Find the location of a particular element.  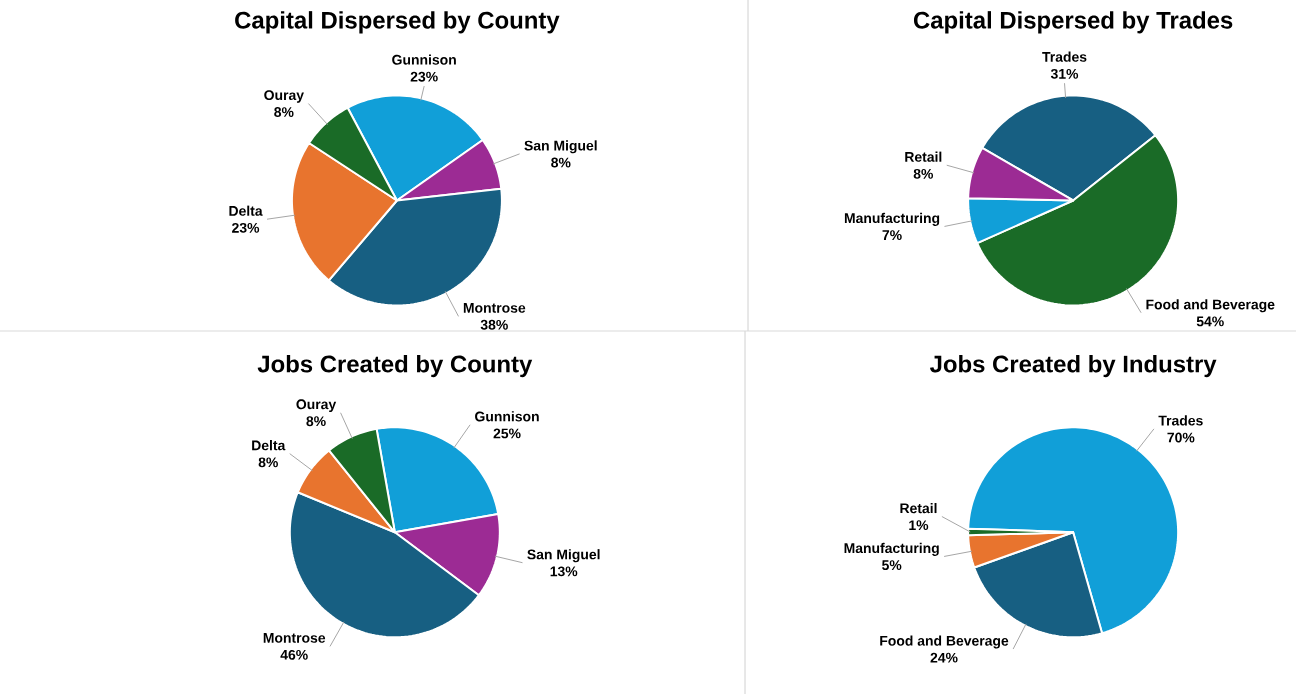

chart-title: Jobs Created by Industry is located at coordinates (1073, 366).